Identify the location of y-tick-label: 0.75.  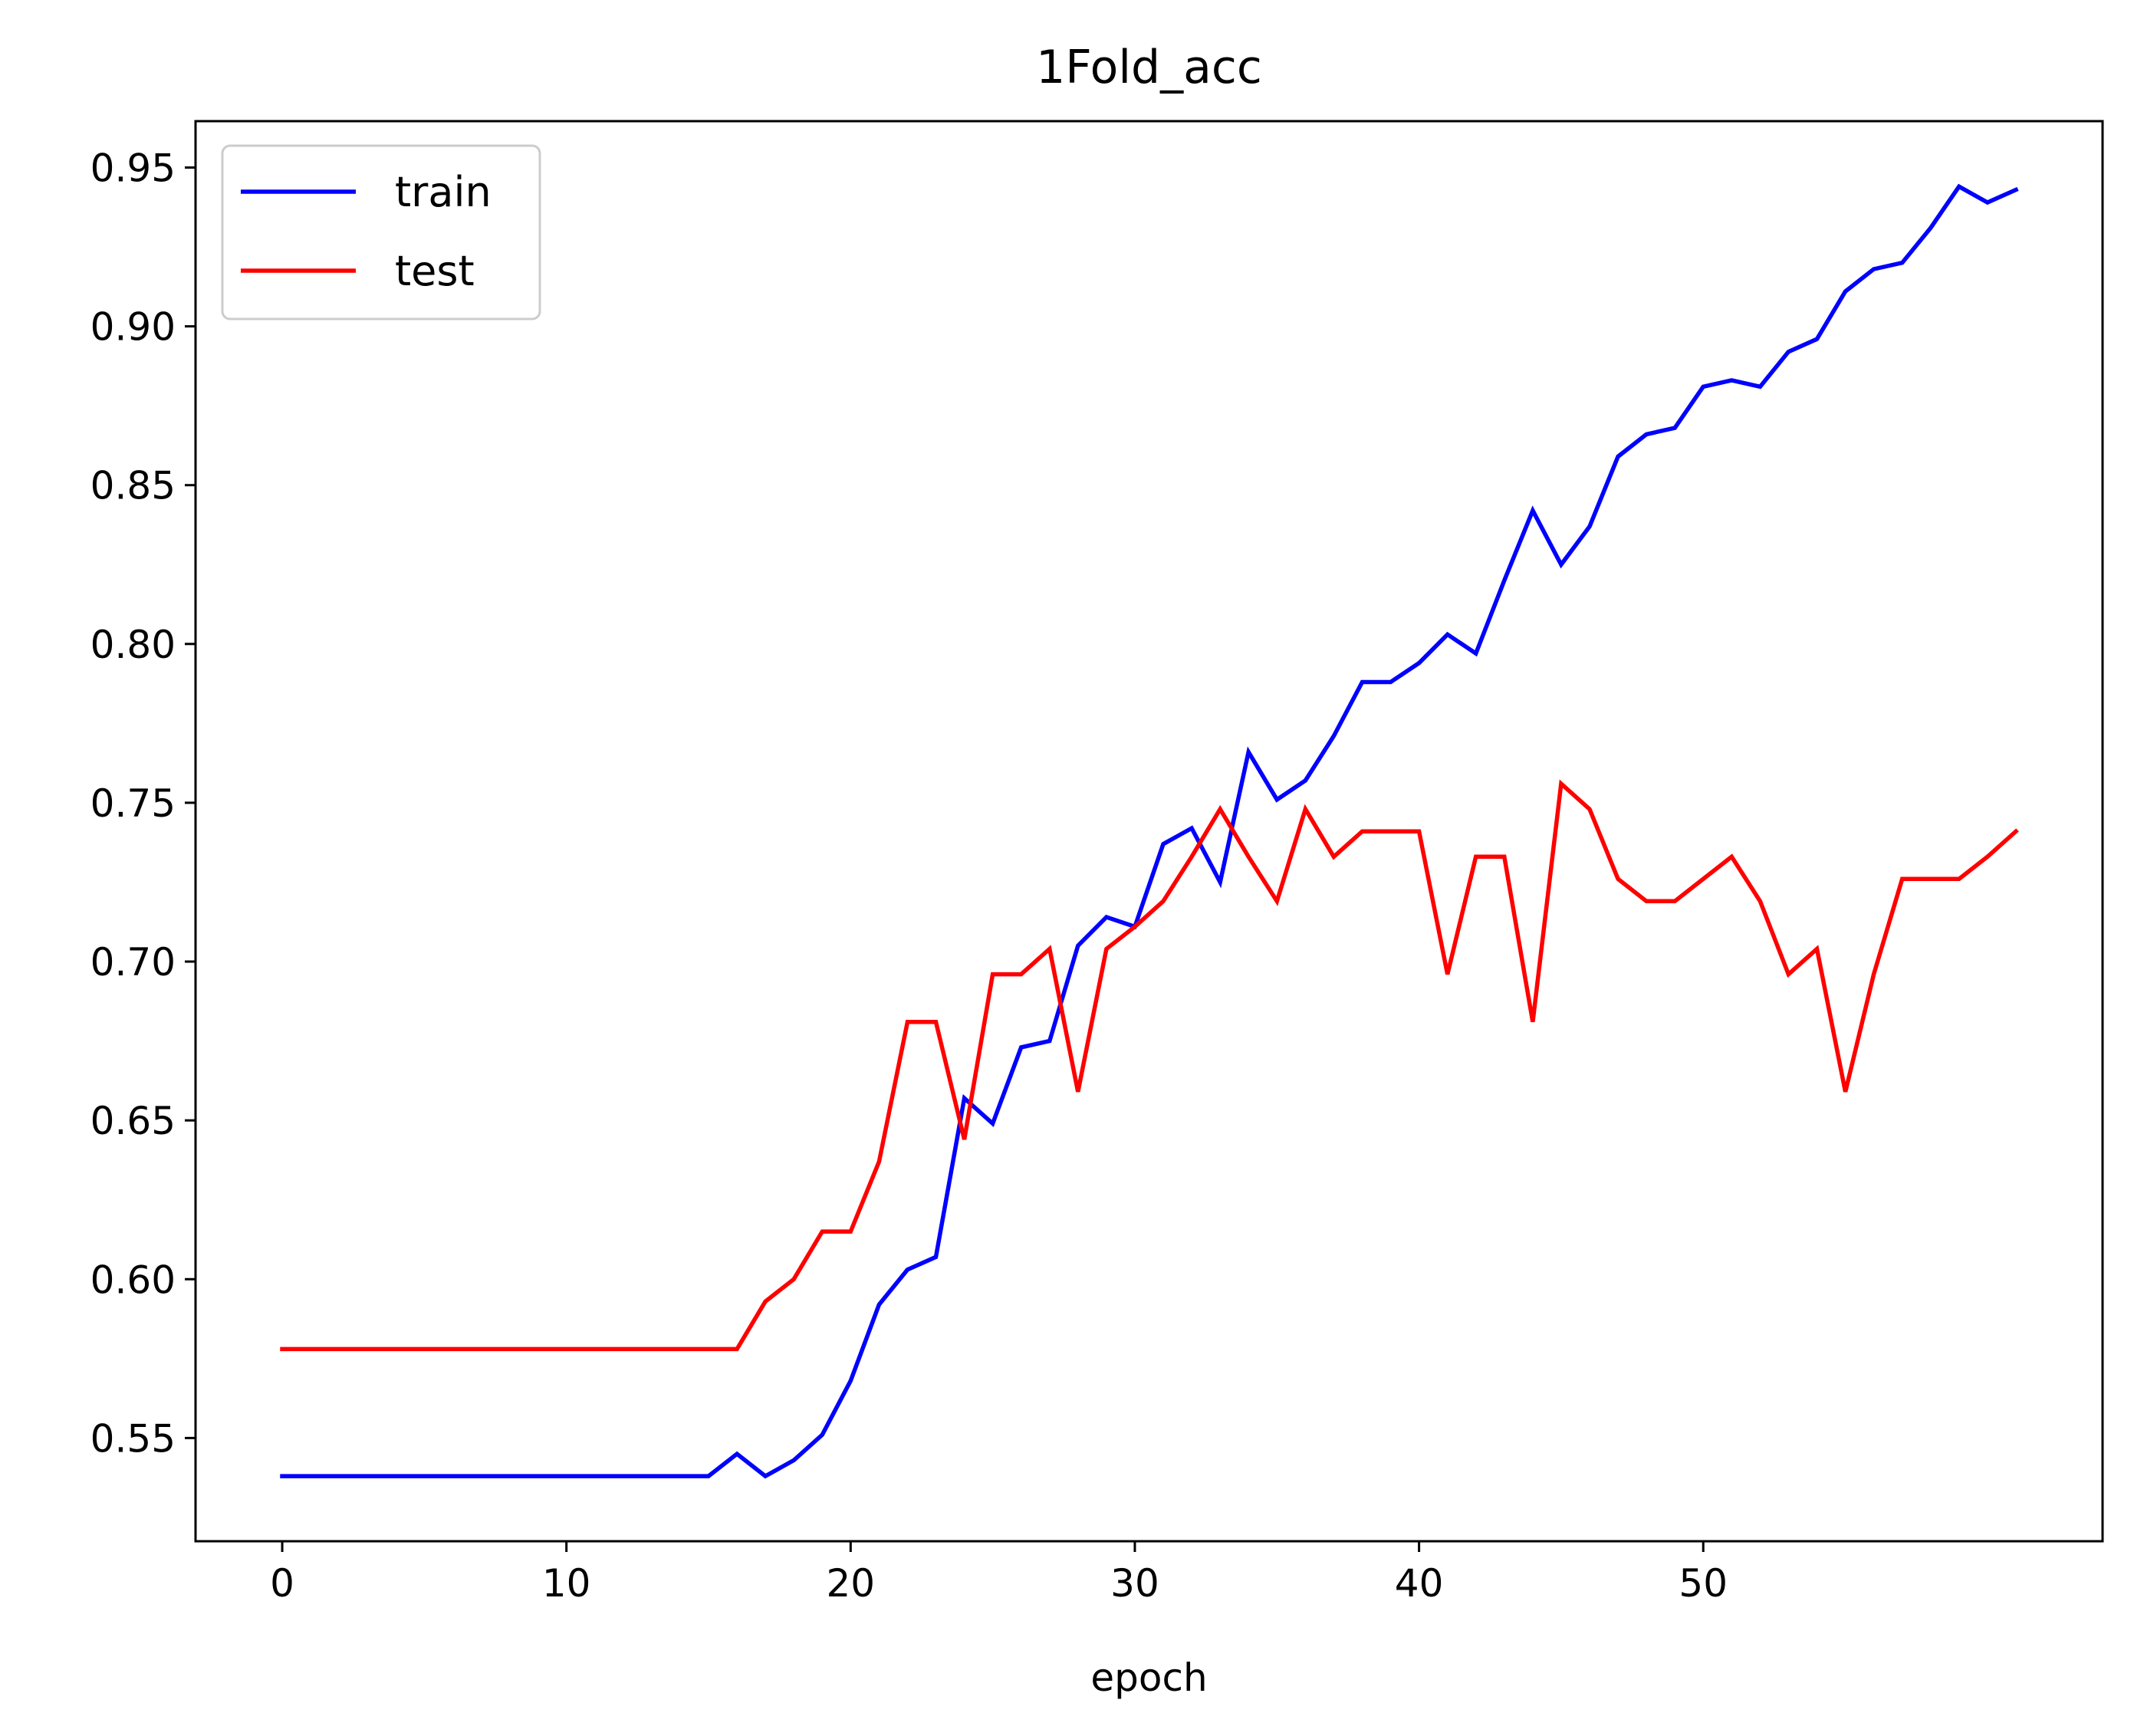
(133, 804).